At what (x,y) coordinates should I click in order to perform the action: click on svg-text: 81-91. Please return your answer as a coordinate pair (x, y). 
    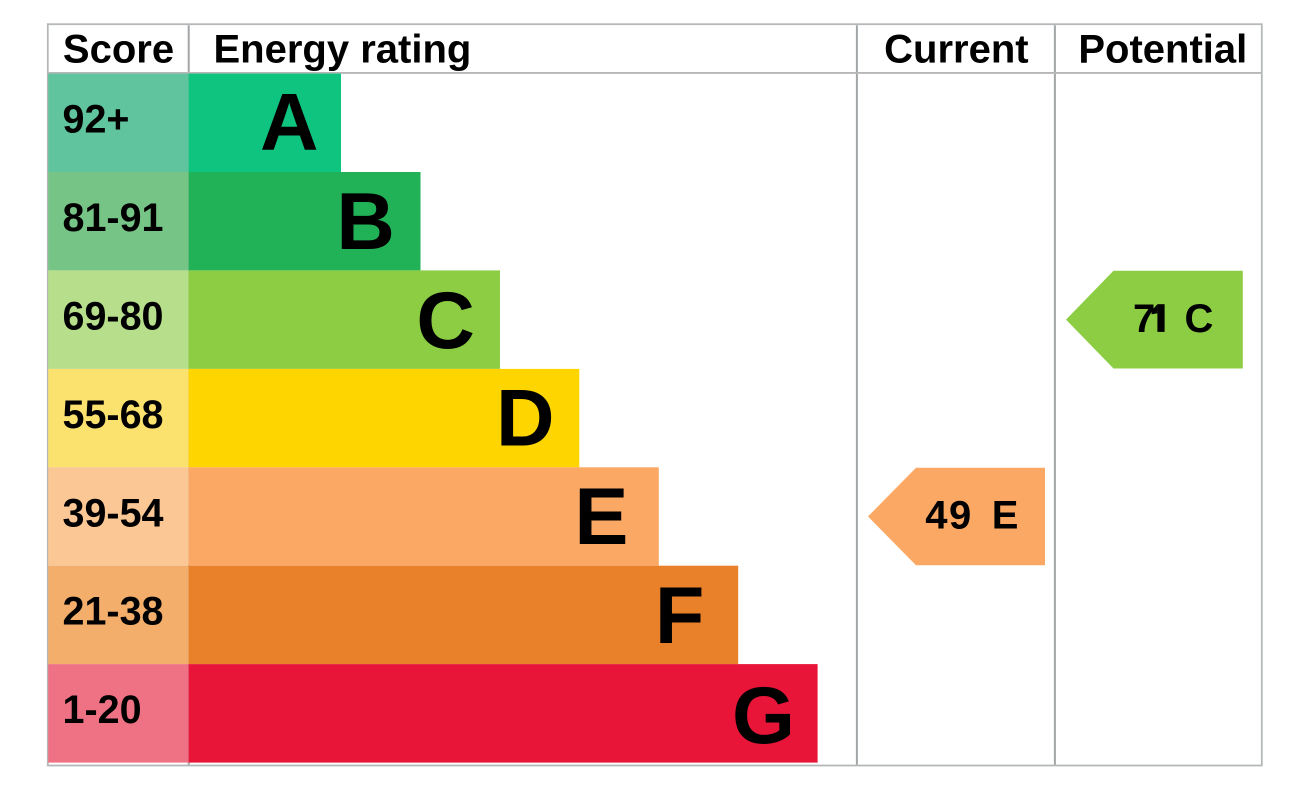
    Looking at the image, I should click on (113, 218).